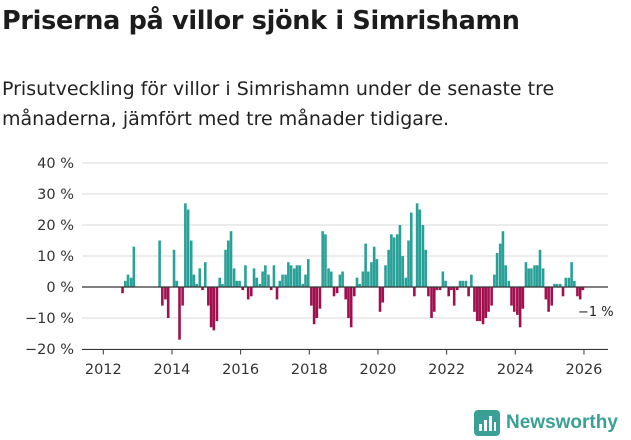  I want to click on bar-chart-logo-icon, so click(487, 423).